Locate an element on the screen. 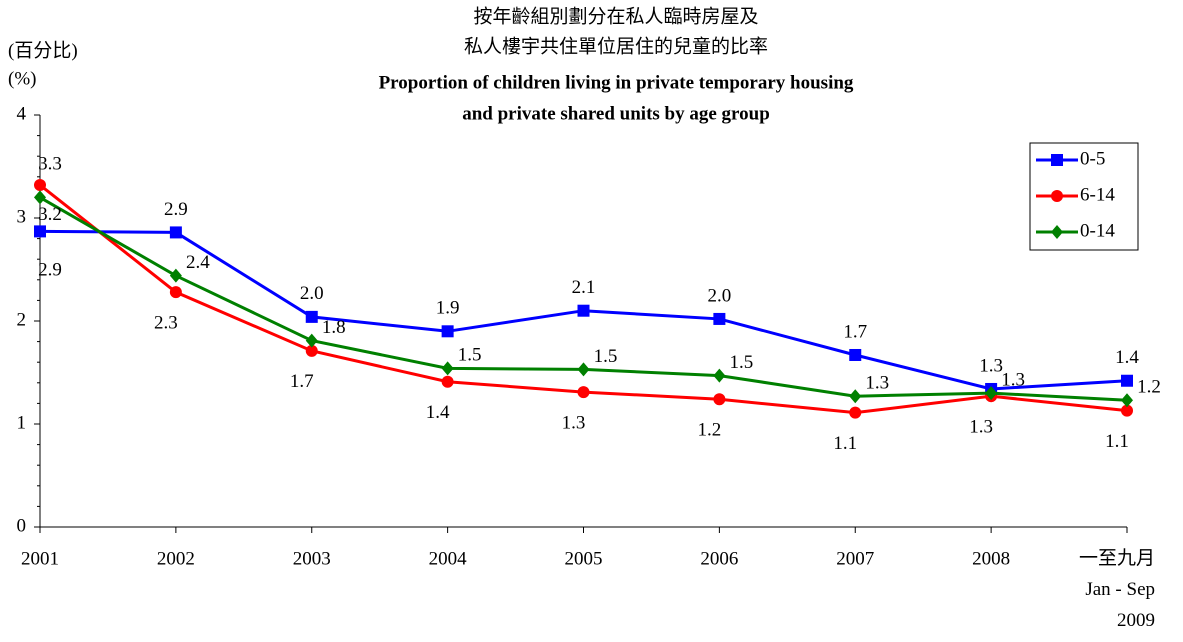 The width and height of the screenshot is (1183, 642). y-tick-label: 3 is located at coordinates (22, 216).